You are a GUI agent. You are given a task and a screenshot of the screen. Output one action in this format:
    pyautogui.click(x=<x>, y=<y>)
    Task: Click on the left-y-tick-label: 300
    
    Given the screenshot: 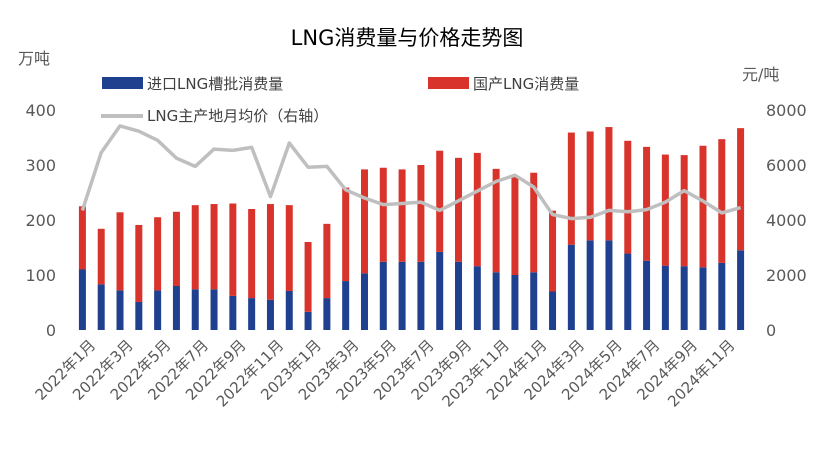 What is the action you would take?
    pyautogui.click(x=40, y=165)
    